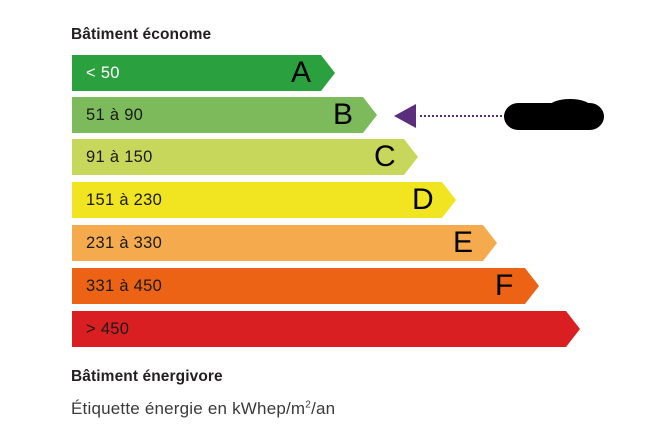 This screenshot has width=667, height=441. What do you see at coordinates (141, 34) in the screenshot?
I see `top-caption: Bâtiment économe` at bounding box center [141, 34].